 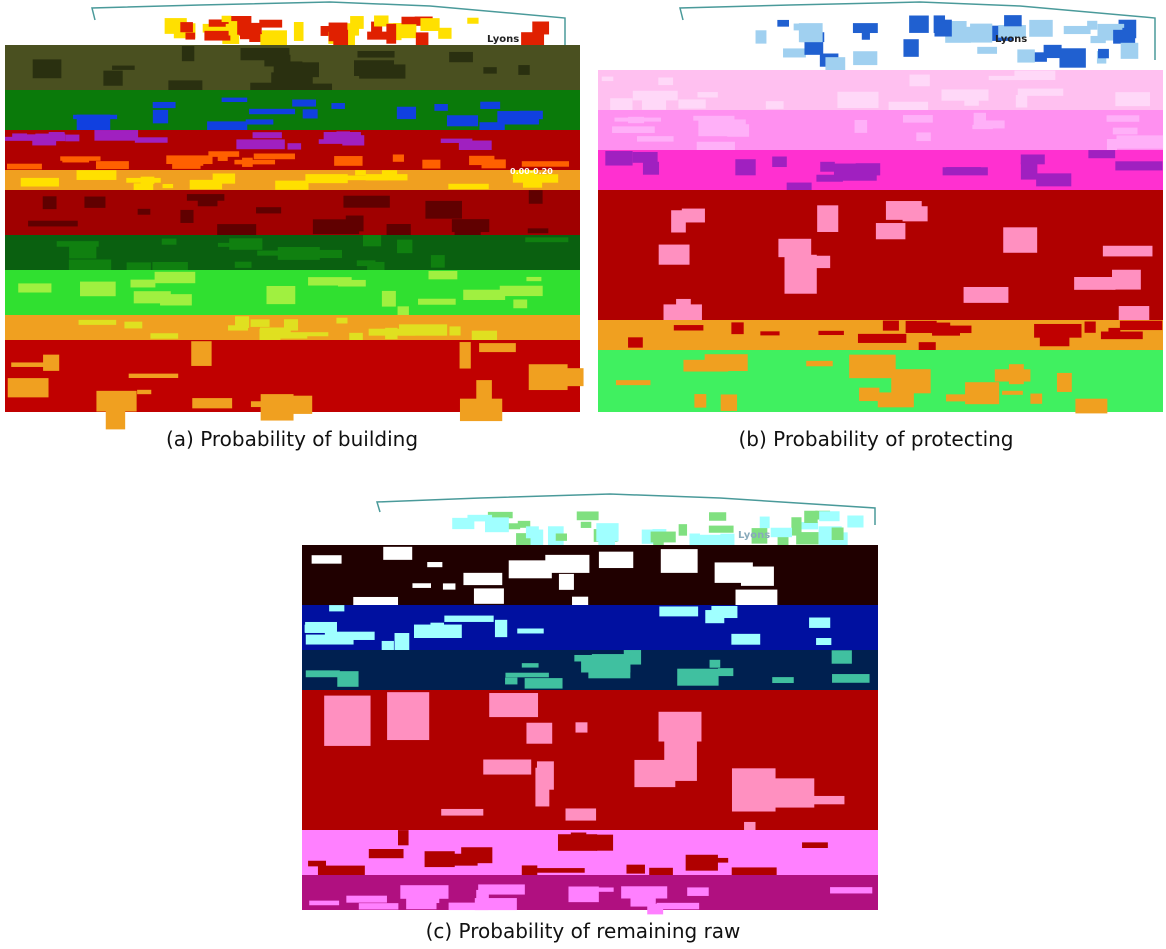 What do you see at coordinates (583, 931) in the screenshot?
I see `caption: (c) Probability of remaining raw` at bounding box center [583, 931].